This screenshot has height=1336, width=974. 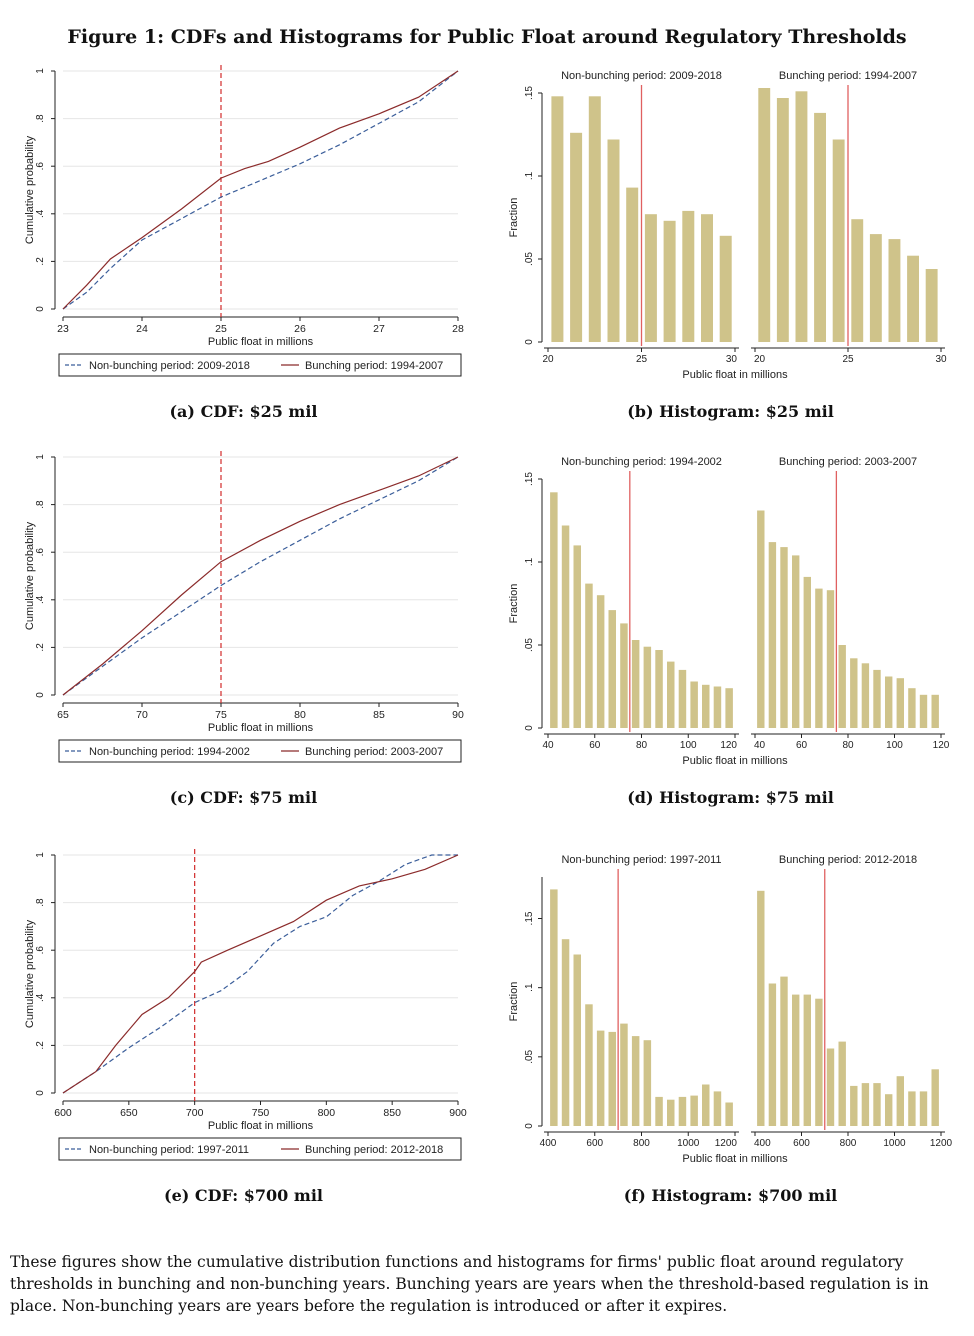 I want to click on caption-f: (f) Histogram: $700 mil, so click(x=730, y=1195).